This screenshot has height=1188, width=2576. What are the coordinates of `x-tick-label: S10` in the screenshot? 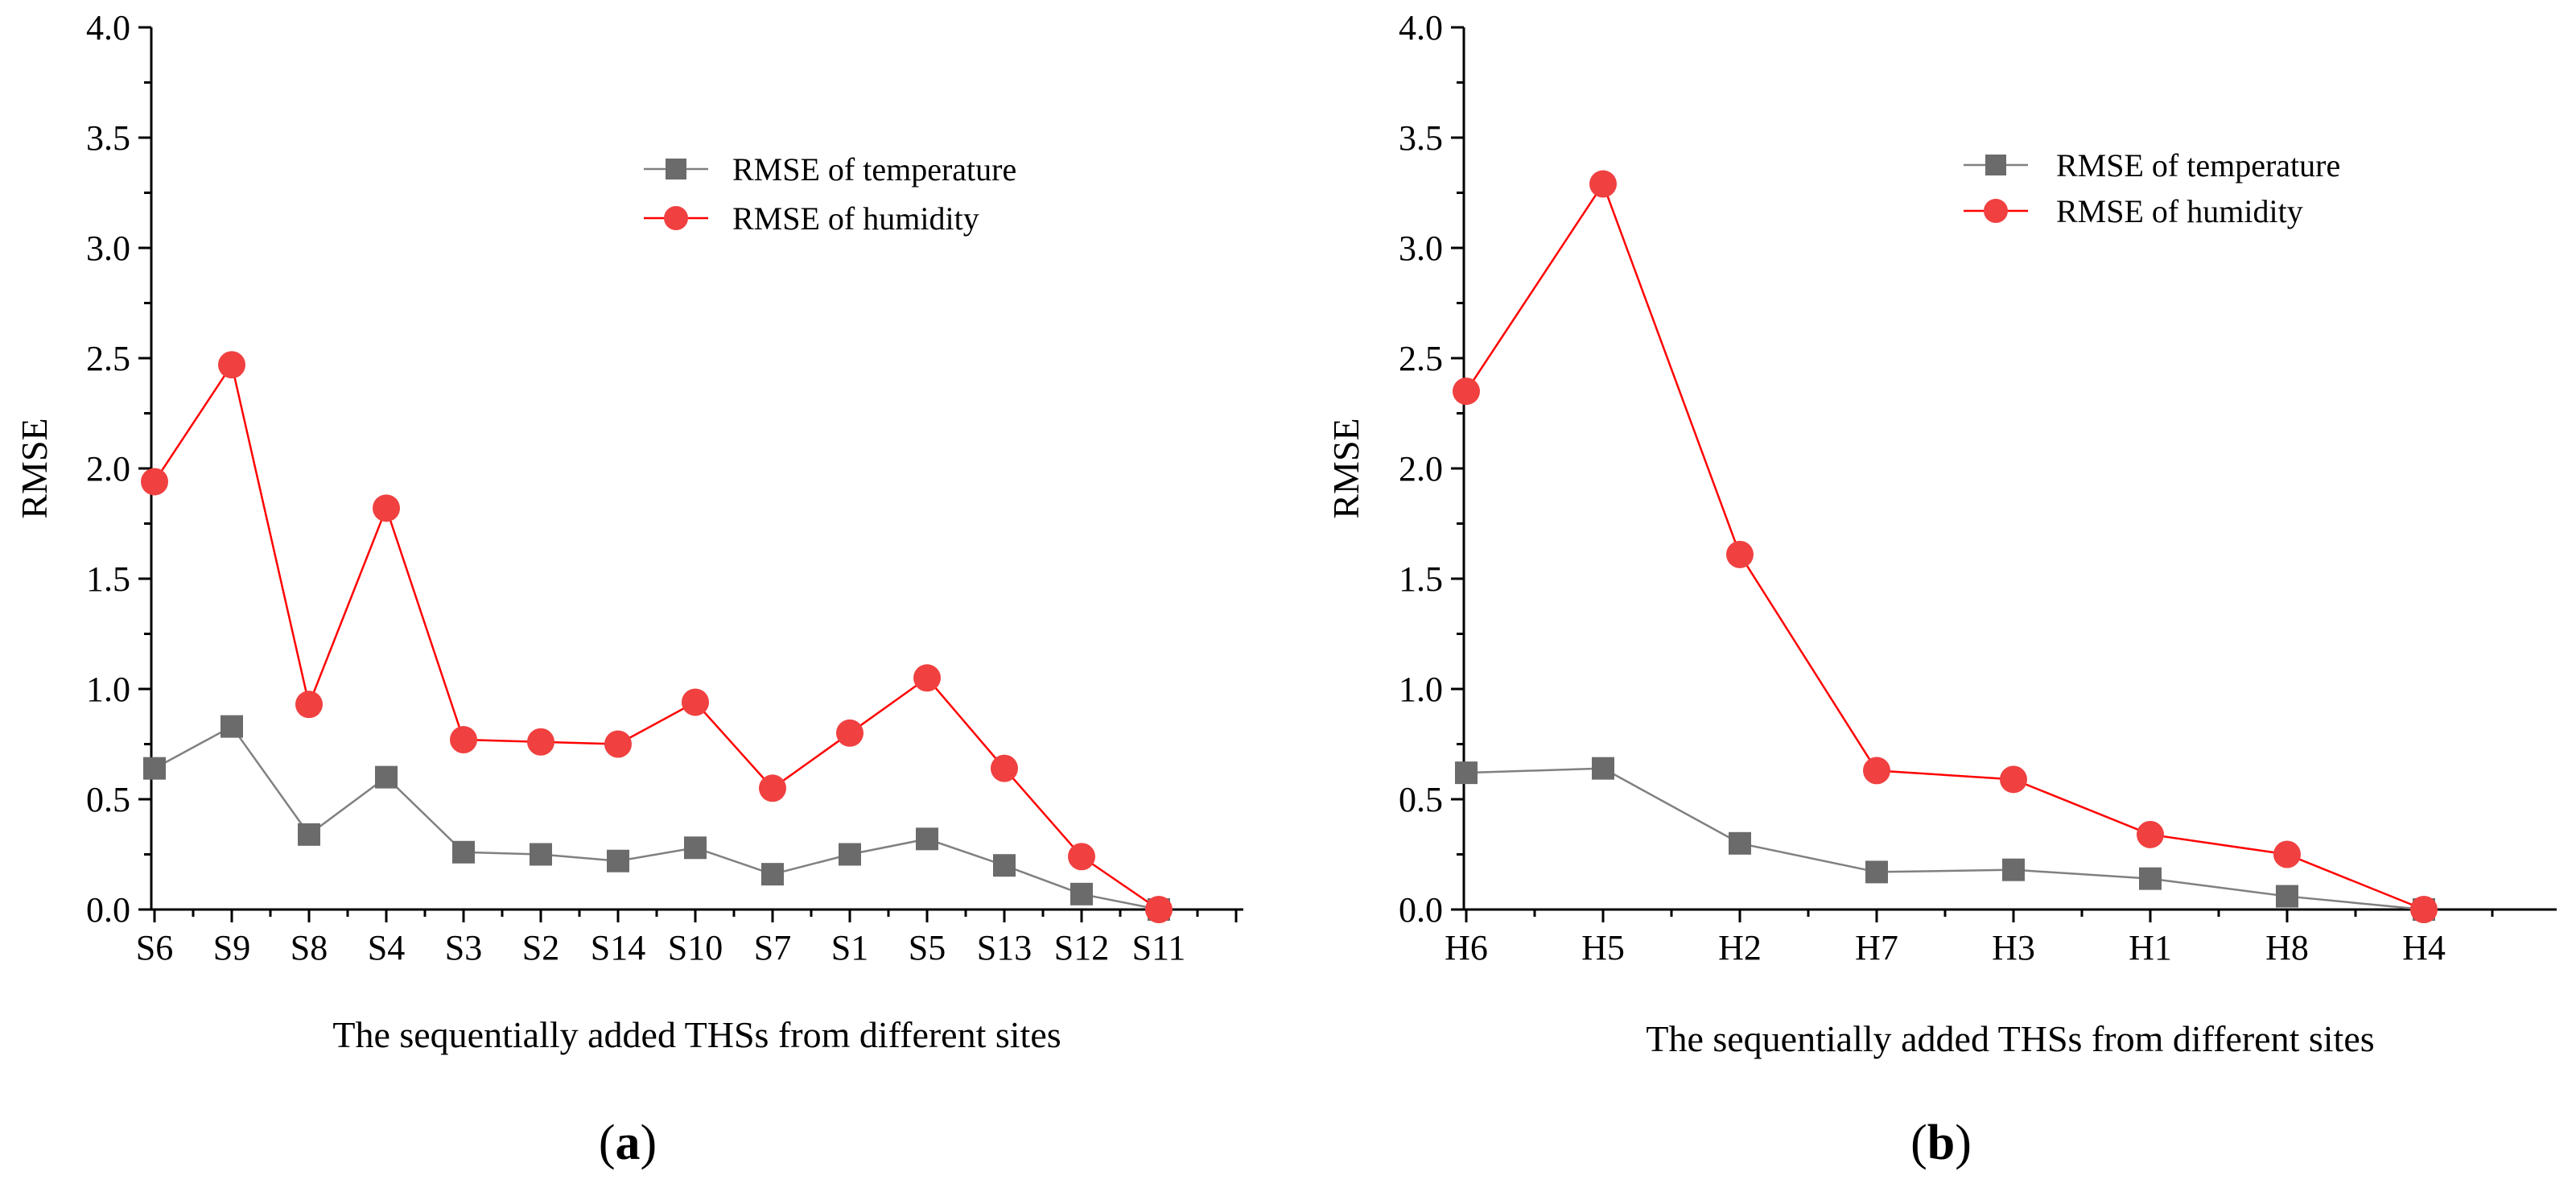 It's located at (695, 948).